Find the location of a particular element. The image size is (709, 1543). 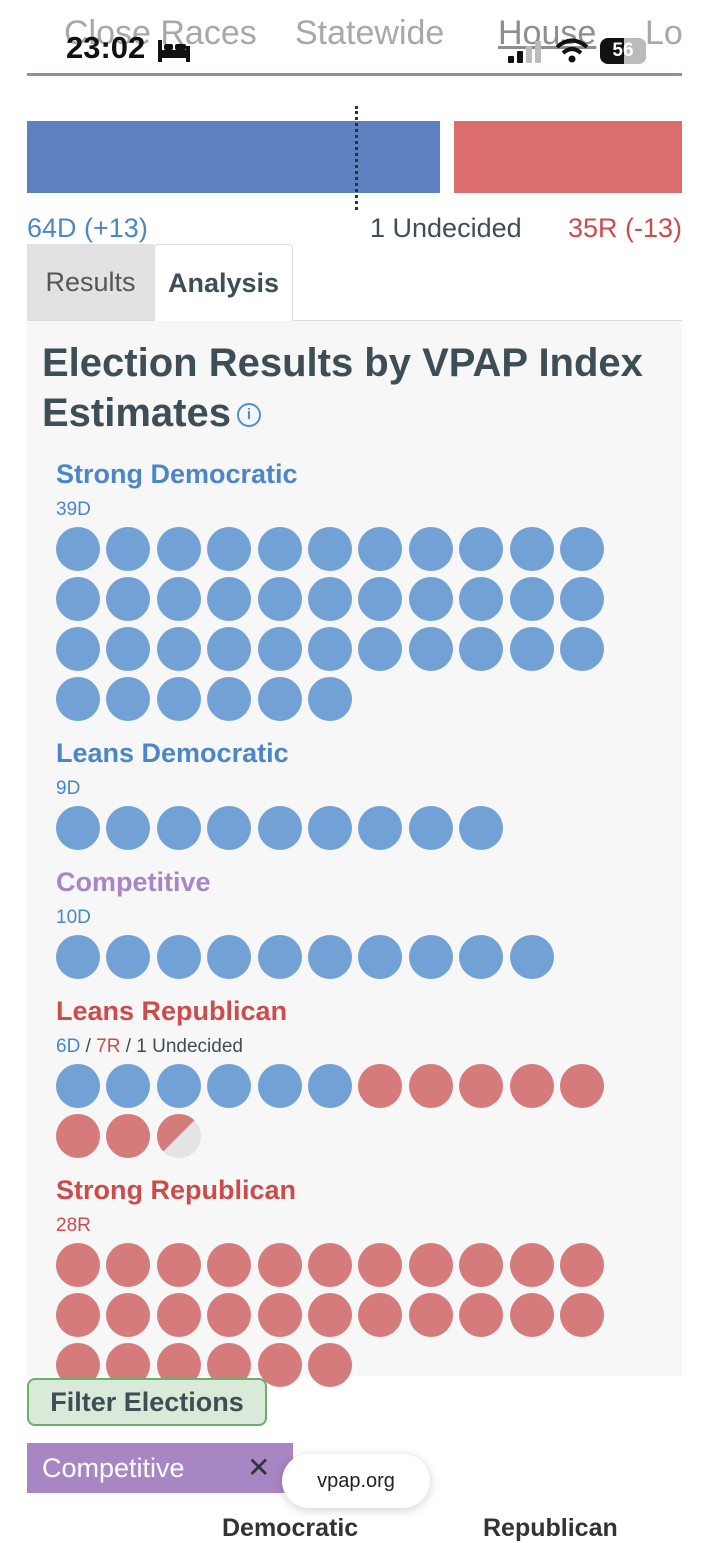

filter-chip-competitive: Competitive ✕ is located at coordinates (160, 1468).